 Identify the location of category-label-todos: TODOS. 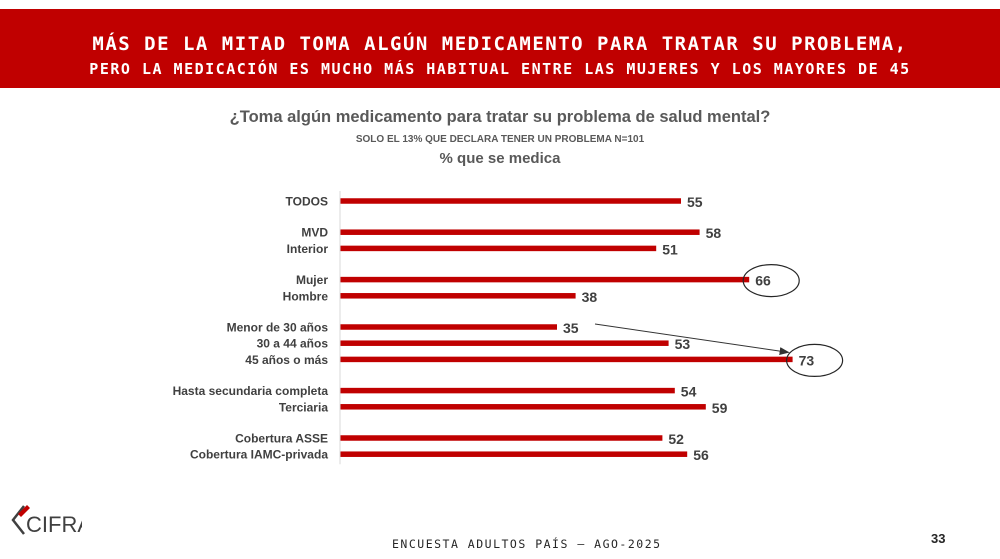
(307, 202).